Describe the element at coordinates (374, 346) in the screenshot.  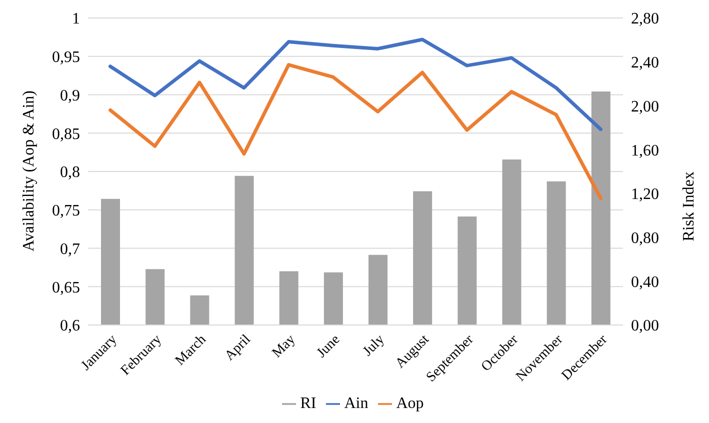
I see `x-tick-label: July` at that location.